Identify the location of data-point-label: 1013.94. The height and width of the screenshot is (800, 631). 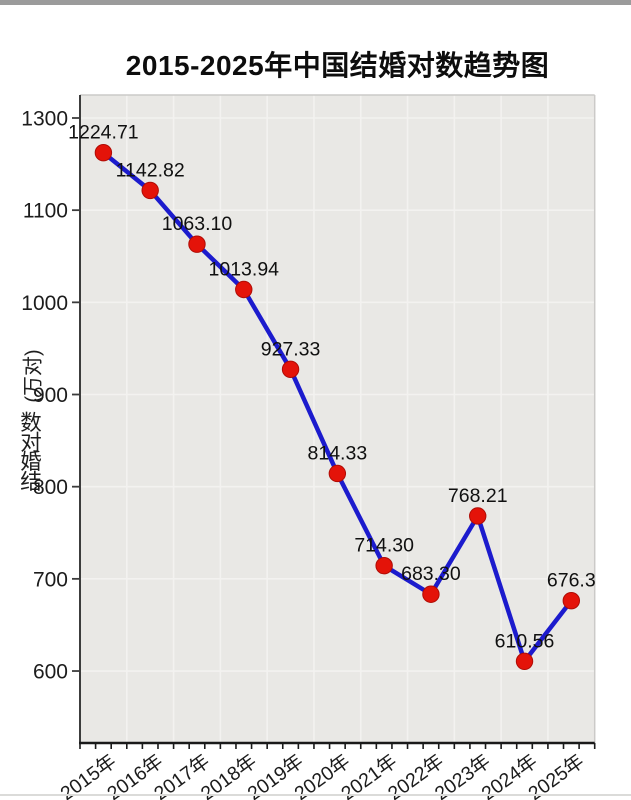
(244, 269).